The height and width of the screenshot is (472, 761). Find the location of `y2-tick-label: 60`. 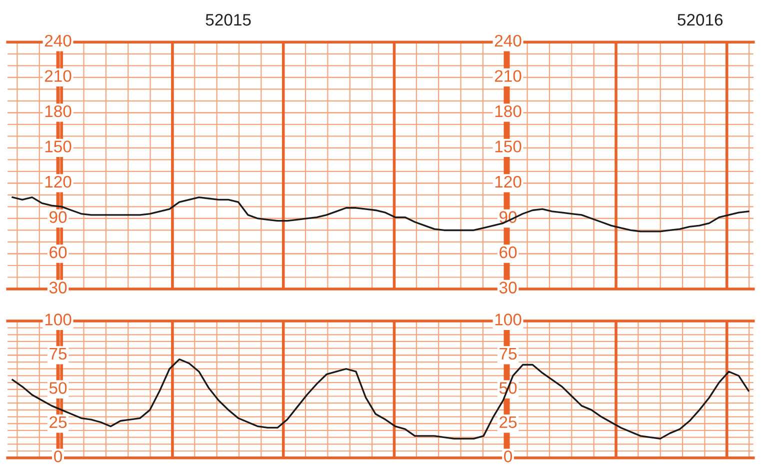

y2-tick-label: 60 is located at coordinates (508, 252).